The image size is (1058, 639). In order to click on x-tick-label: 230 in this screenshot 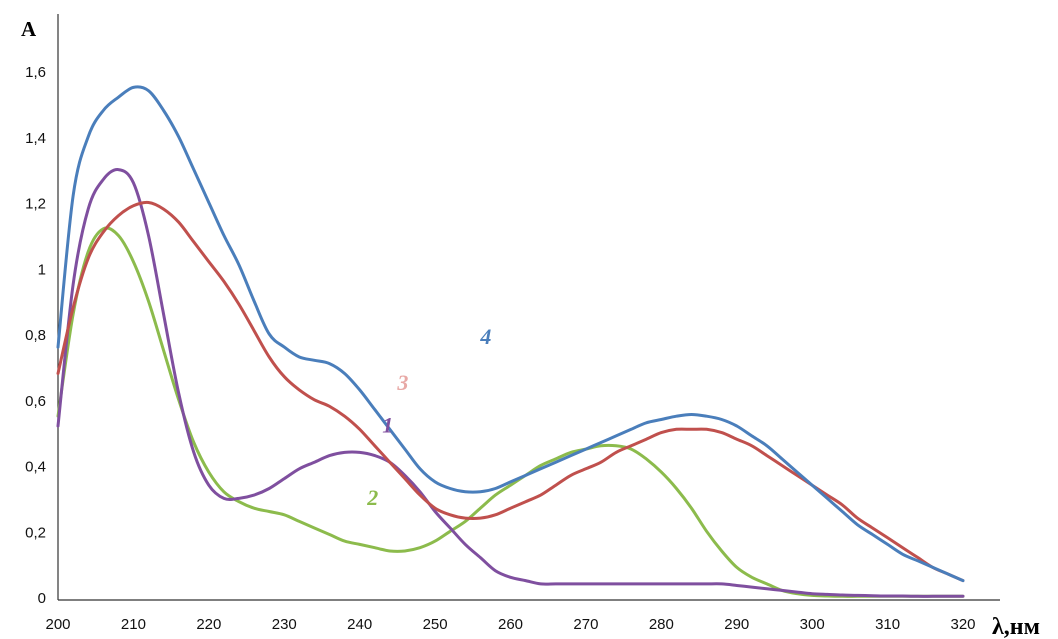, I will do `click(284, 624)`.